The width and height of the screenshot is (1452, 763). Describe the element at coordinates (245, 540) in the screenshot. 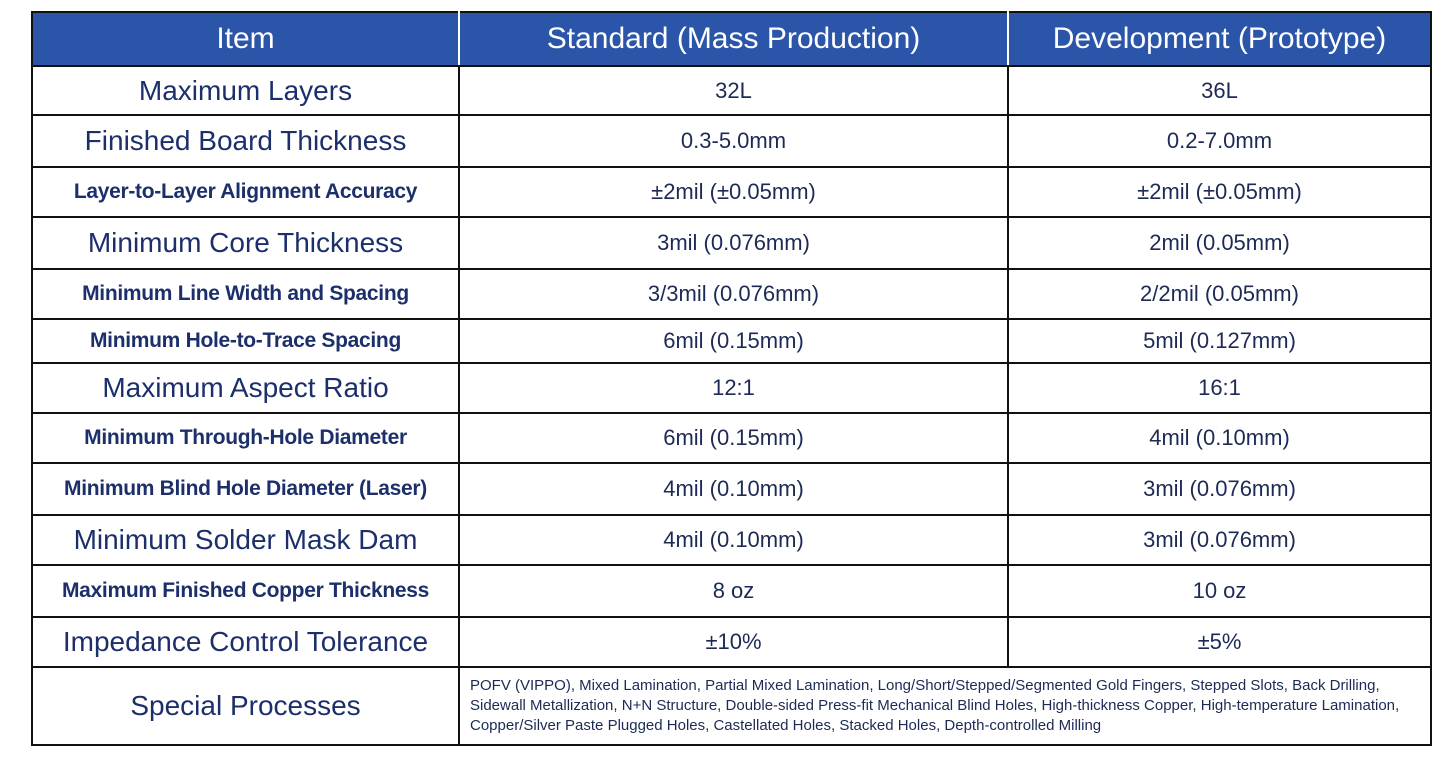

I see `item-cell: Minimum Solder Mask Dam` at that location.